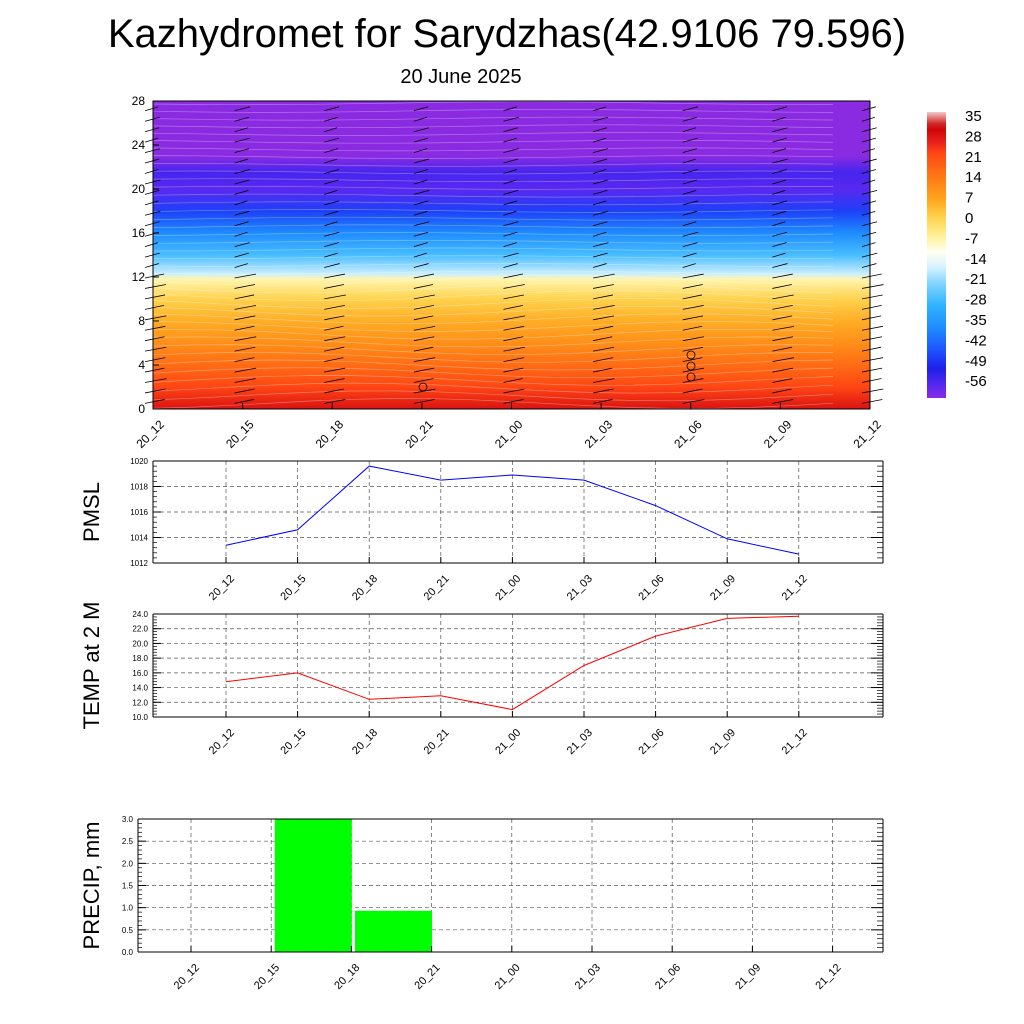 This screenshot has width=1024, height=1024. What do you see at coordinates (957, 253) in the screenshot?
I see `temperature-colorbar: 35 28 21 14 7 0 -7 -14 -21 -28 -35 -42 -49 -56` at bounding box center [957, 253].